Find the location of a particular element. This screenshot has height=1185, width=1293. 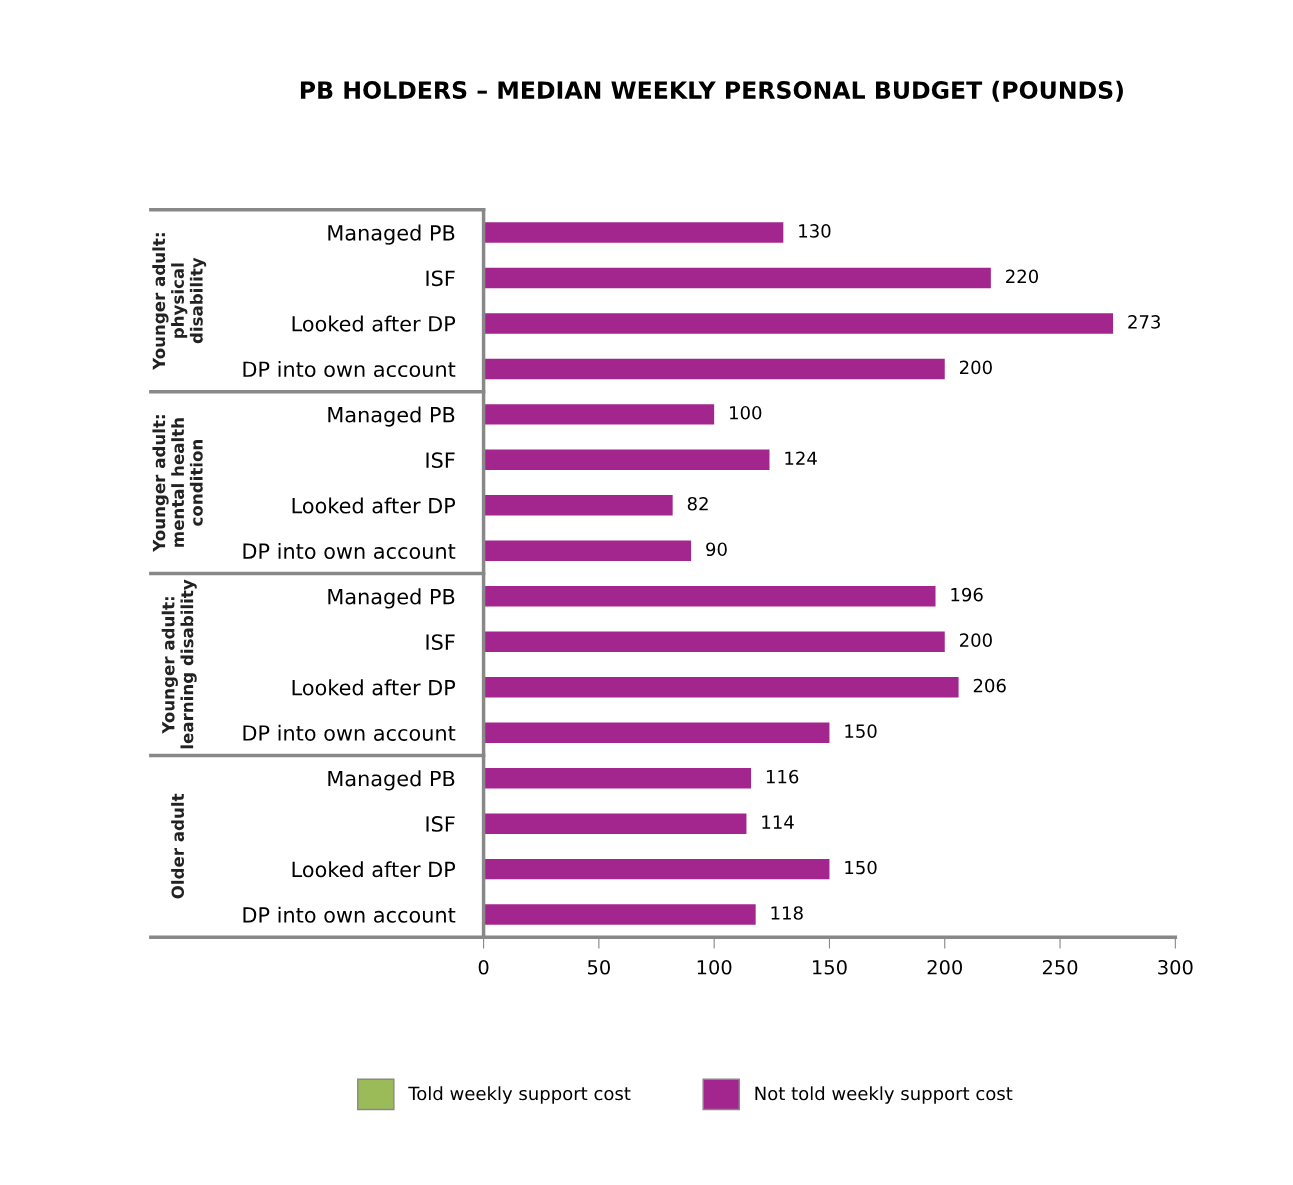

data-label: 196 is located at coordinates (967, 594).